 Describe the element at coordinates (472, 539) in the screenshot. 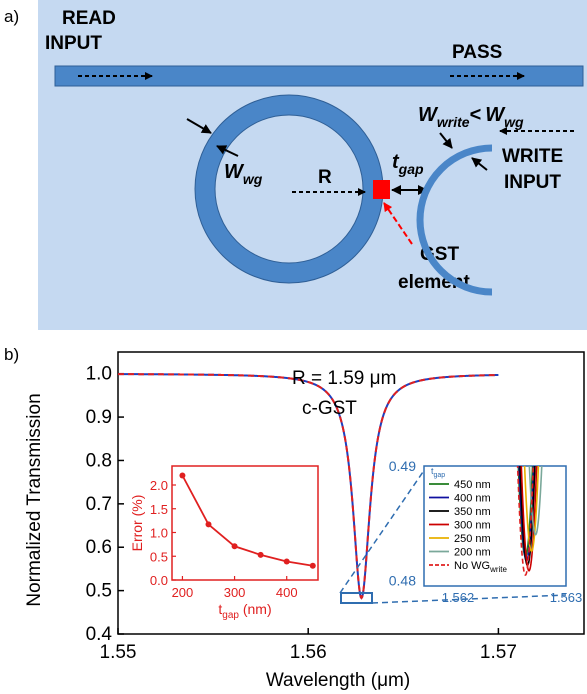

I see `zoom-legend-entry: 250 nm` at that location.